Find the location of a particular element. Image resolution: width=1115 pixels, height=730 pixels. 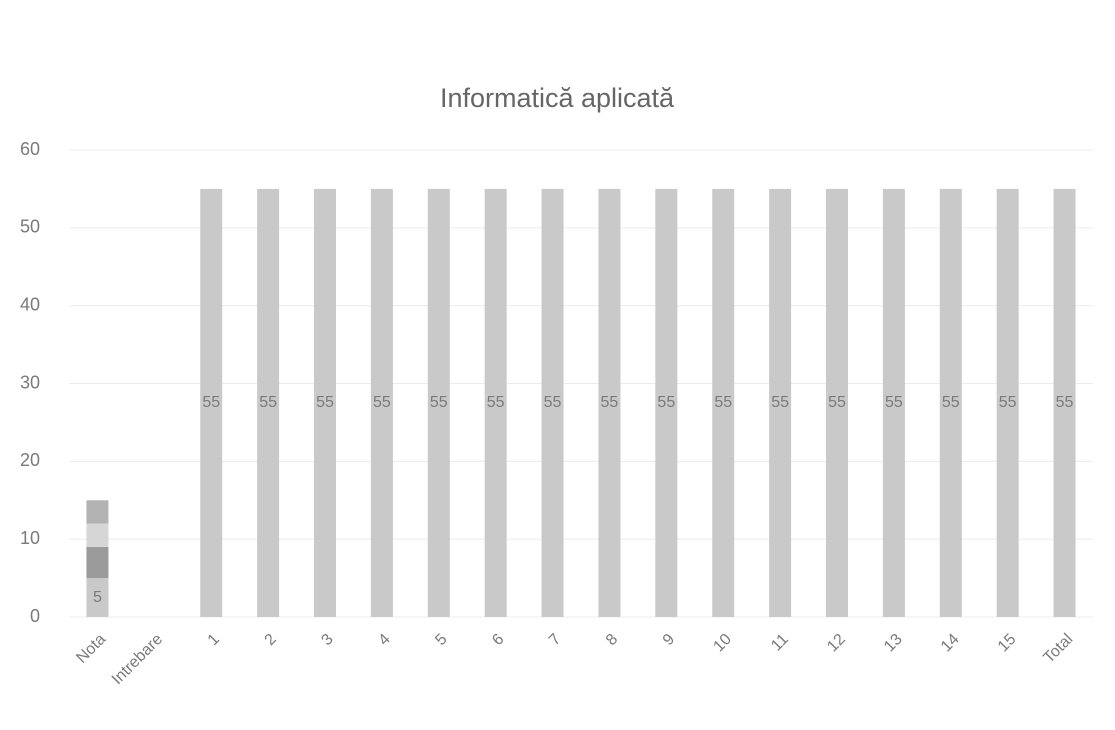

y-tick-label: 60 is located at coordinates (30, 149).